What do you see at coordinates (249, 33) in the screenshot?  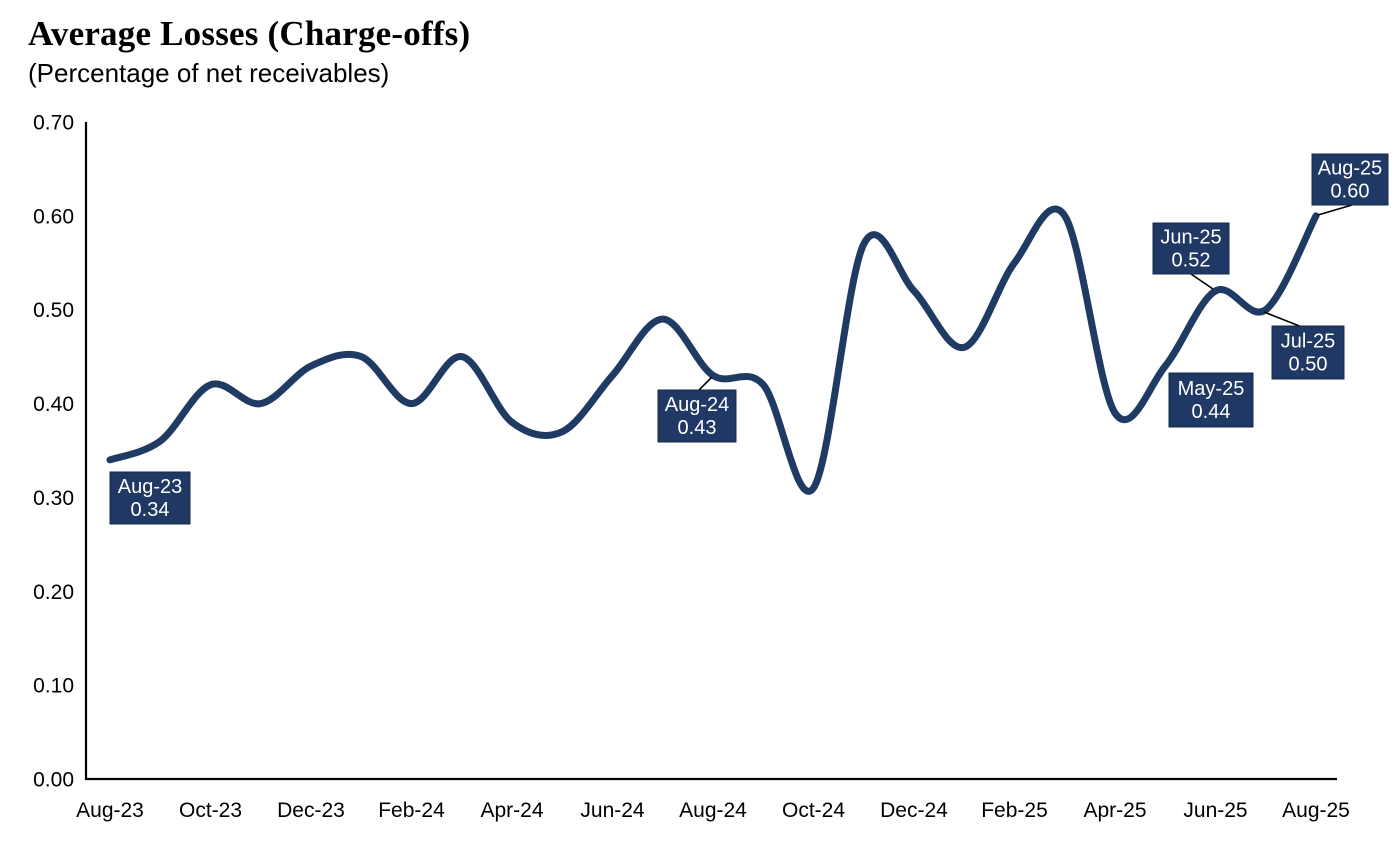 I see `chart-title: Average Losses (Charge-offs)` at bounding box center [249, 33].